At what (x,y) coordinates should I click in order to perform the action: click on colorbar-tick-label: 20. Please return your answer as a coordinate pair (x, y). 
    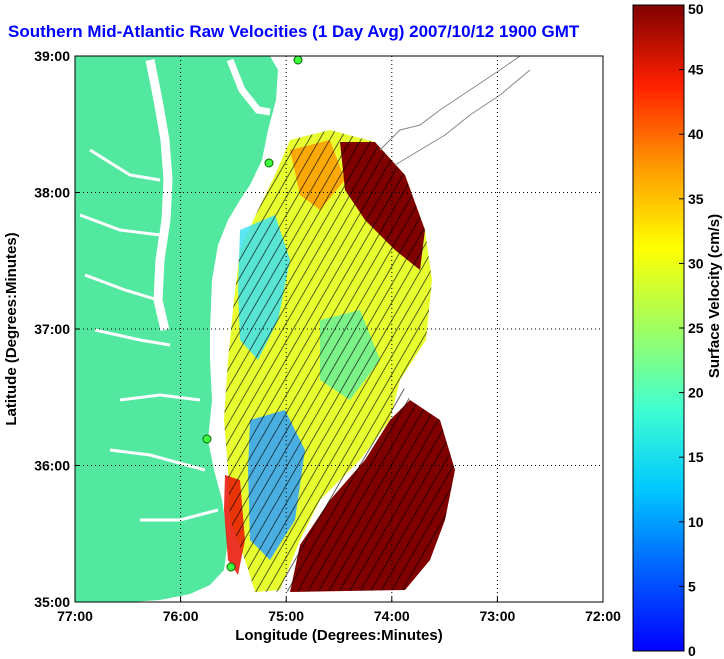
    Looking at the image, I should click on (696, 393).